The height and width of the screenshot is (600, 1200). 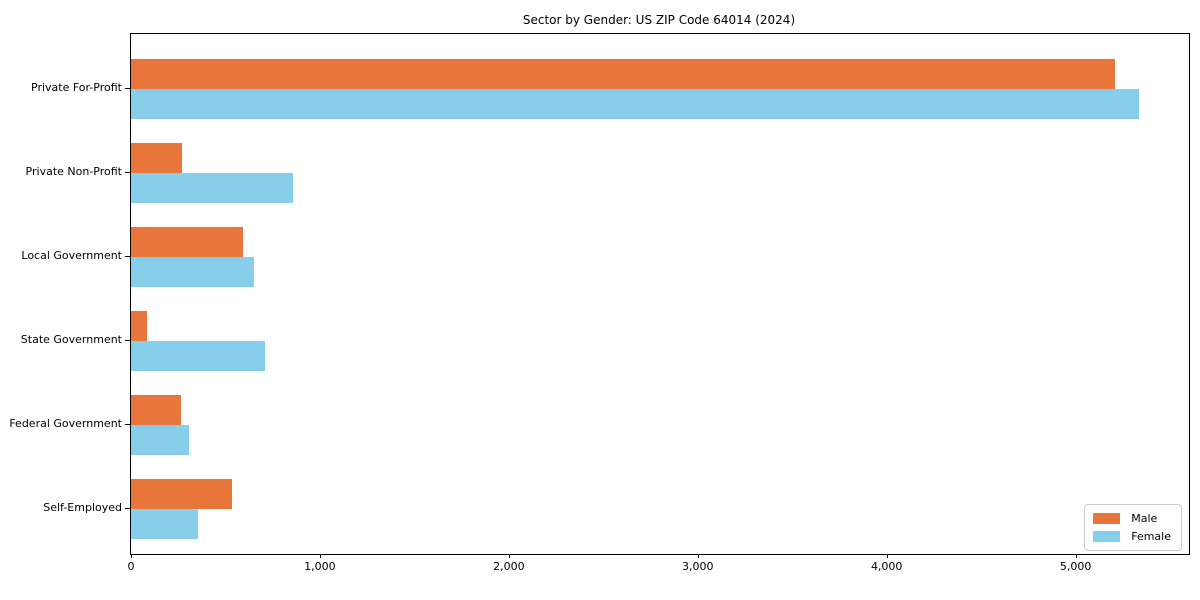 I want to click on legend-row-male: Male, so click(x=1132, y=518).